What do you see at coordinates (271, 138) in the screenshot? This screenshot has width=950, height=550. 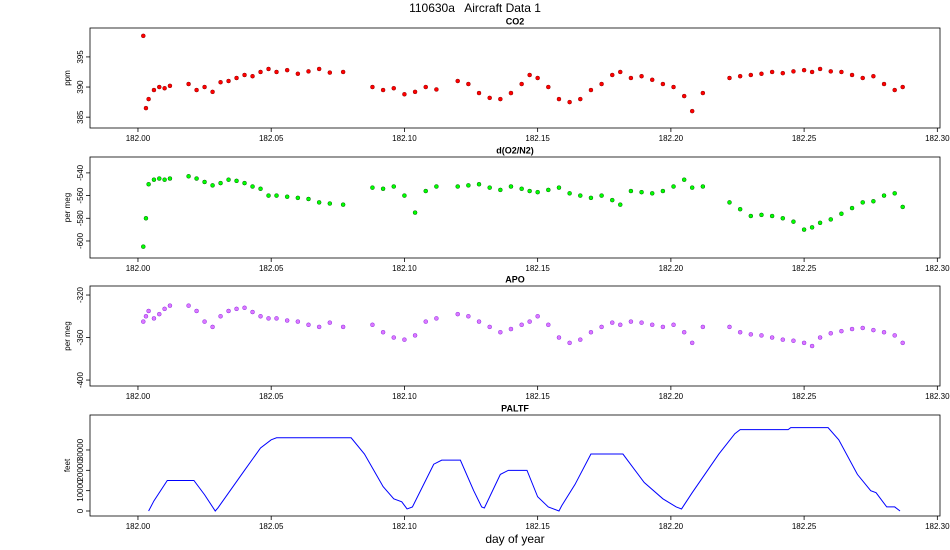 I see `x-tick-label: 182.05` at bounding box center [271, 138].